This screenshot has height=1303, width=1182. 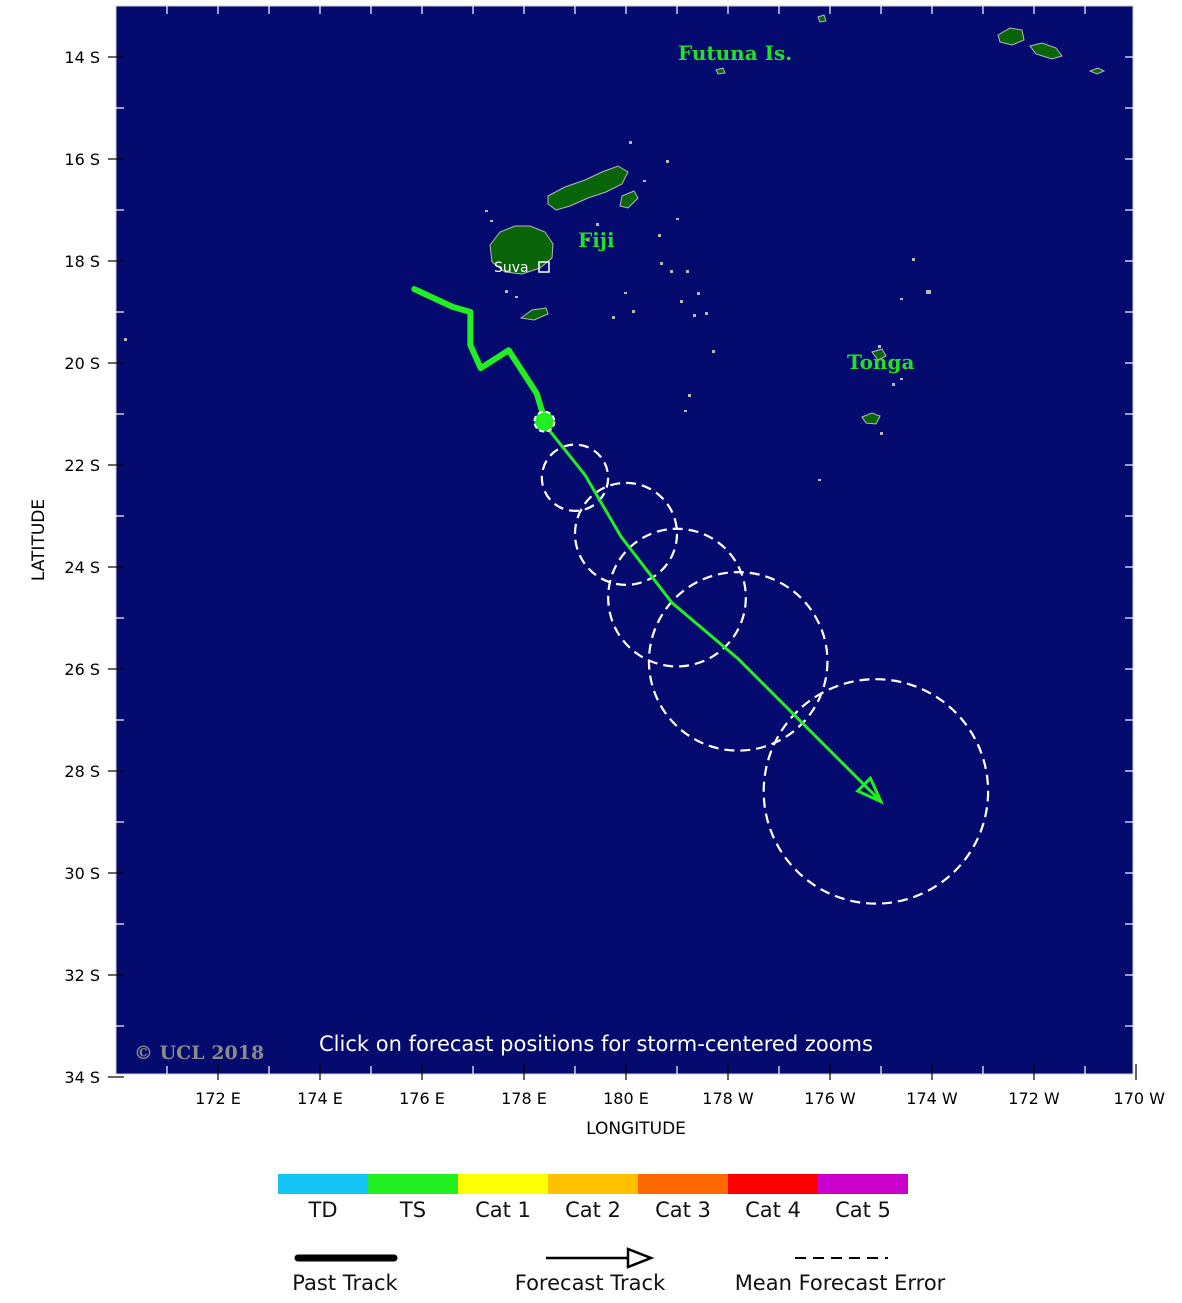 I want to click on island-wallis, so click(x=822, y=18).